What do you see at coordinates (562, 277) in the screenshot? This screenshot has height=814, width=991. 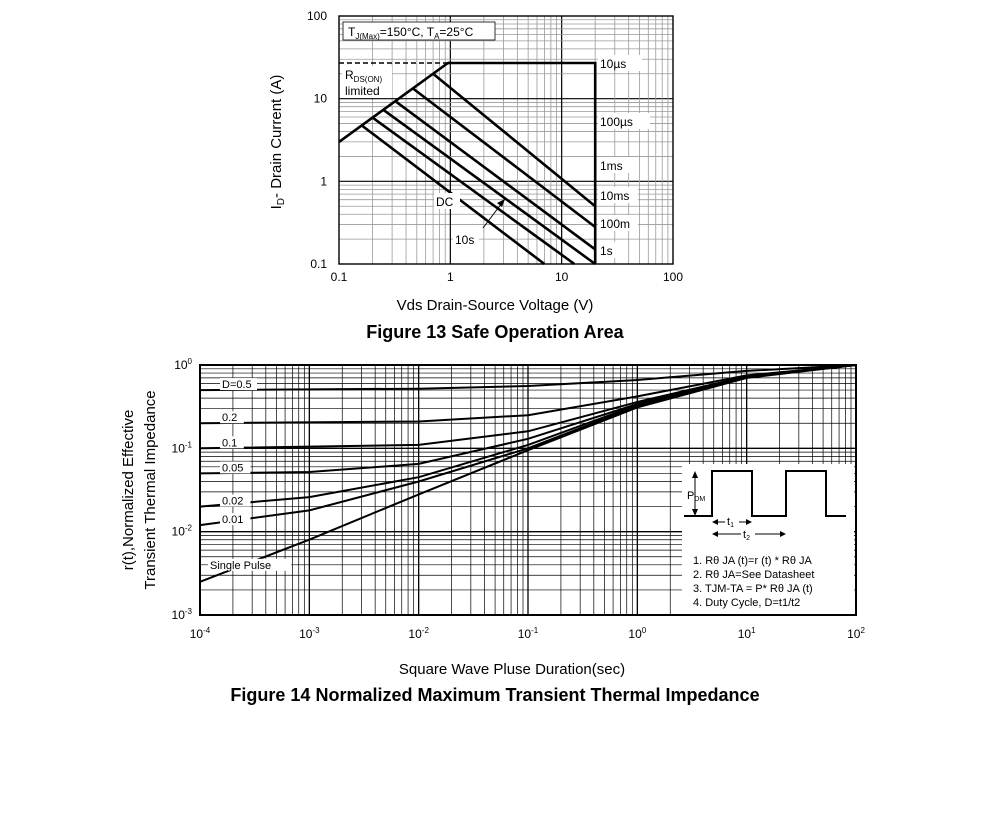 I see `soa-x-tick-label: 10` at bounding box center [562, 277].